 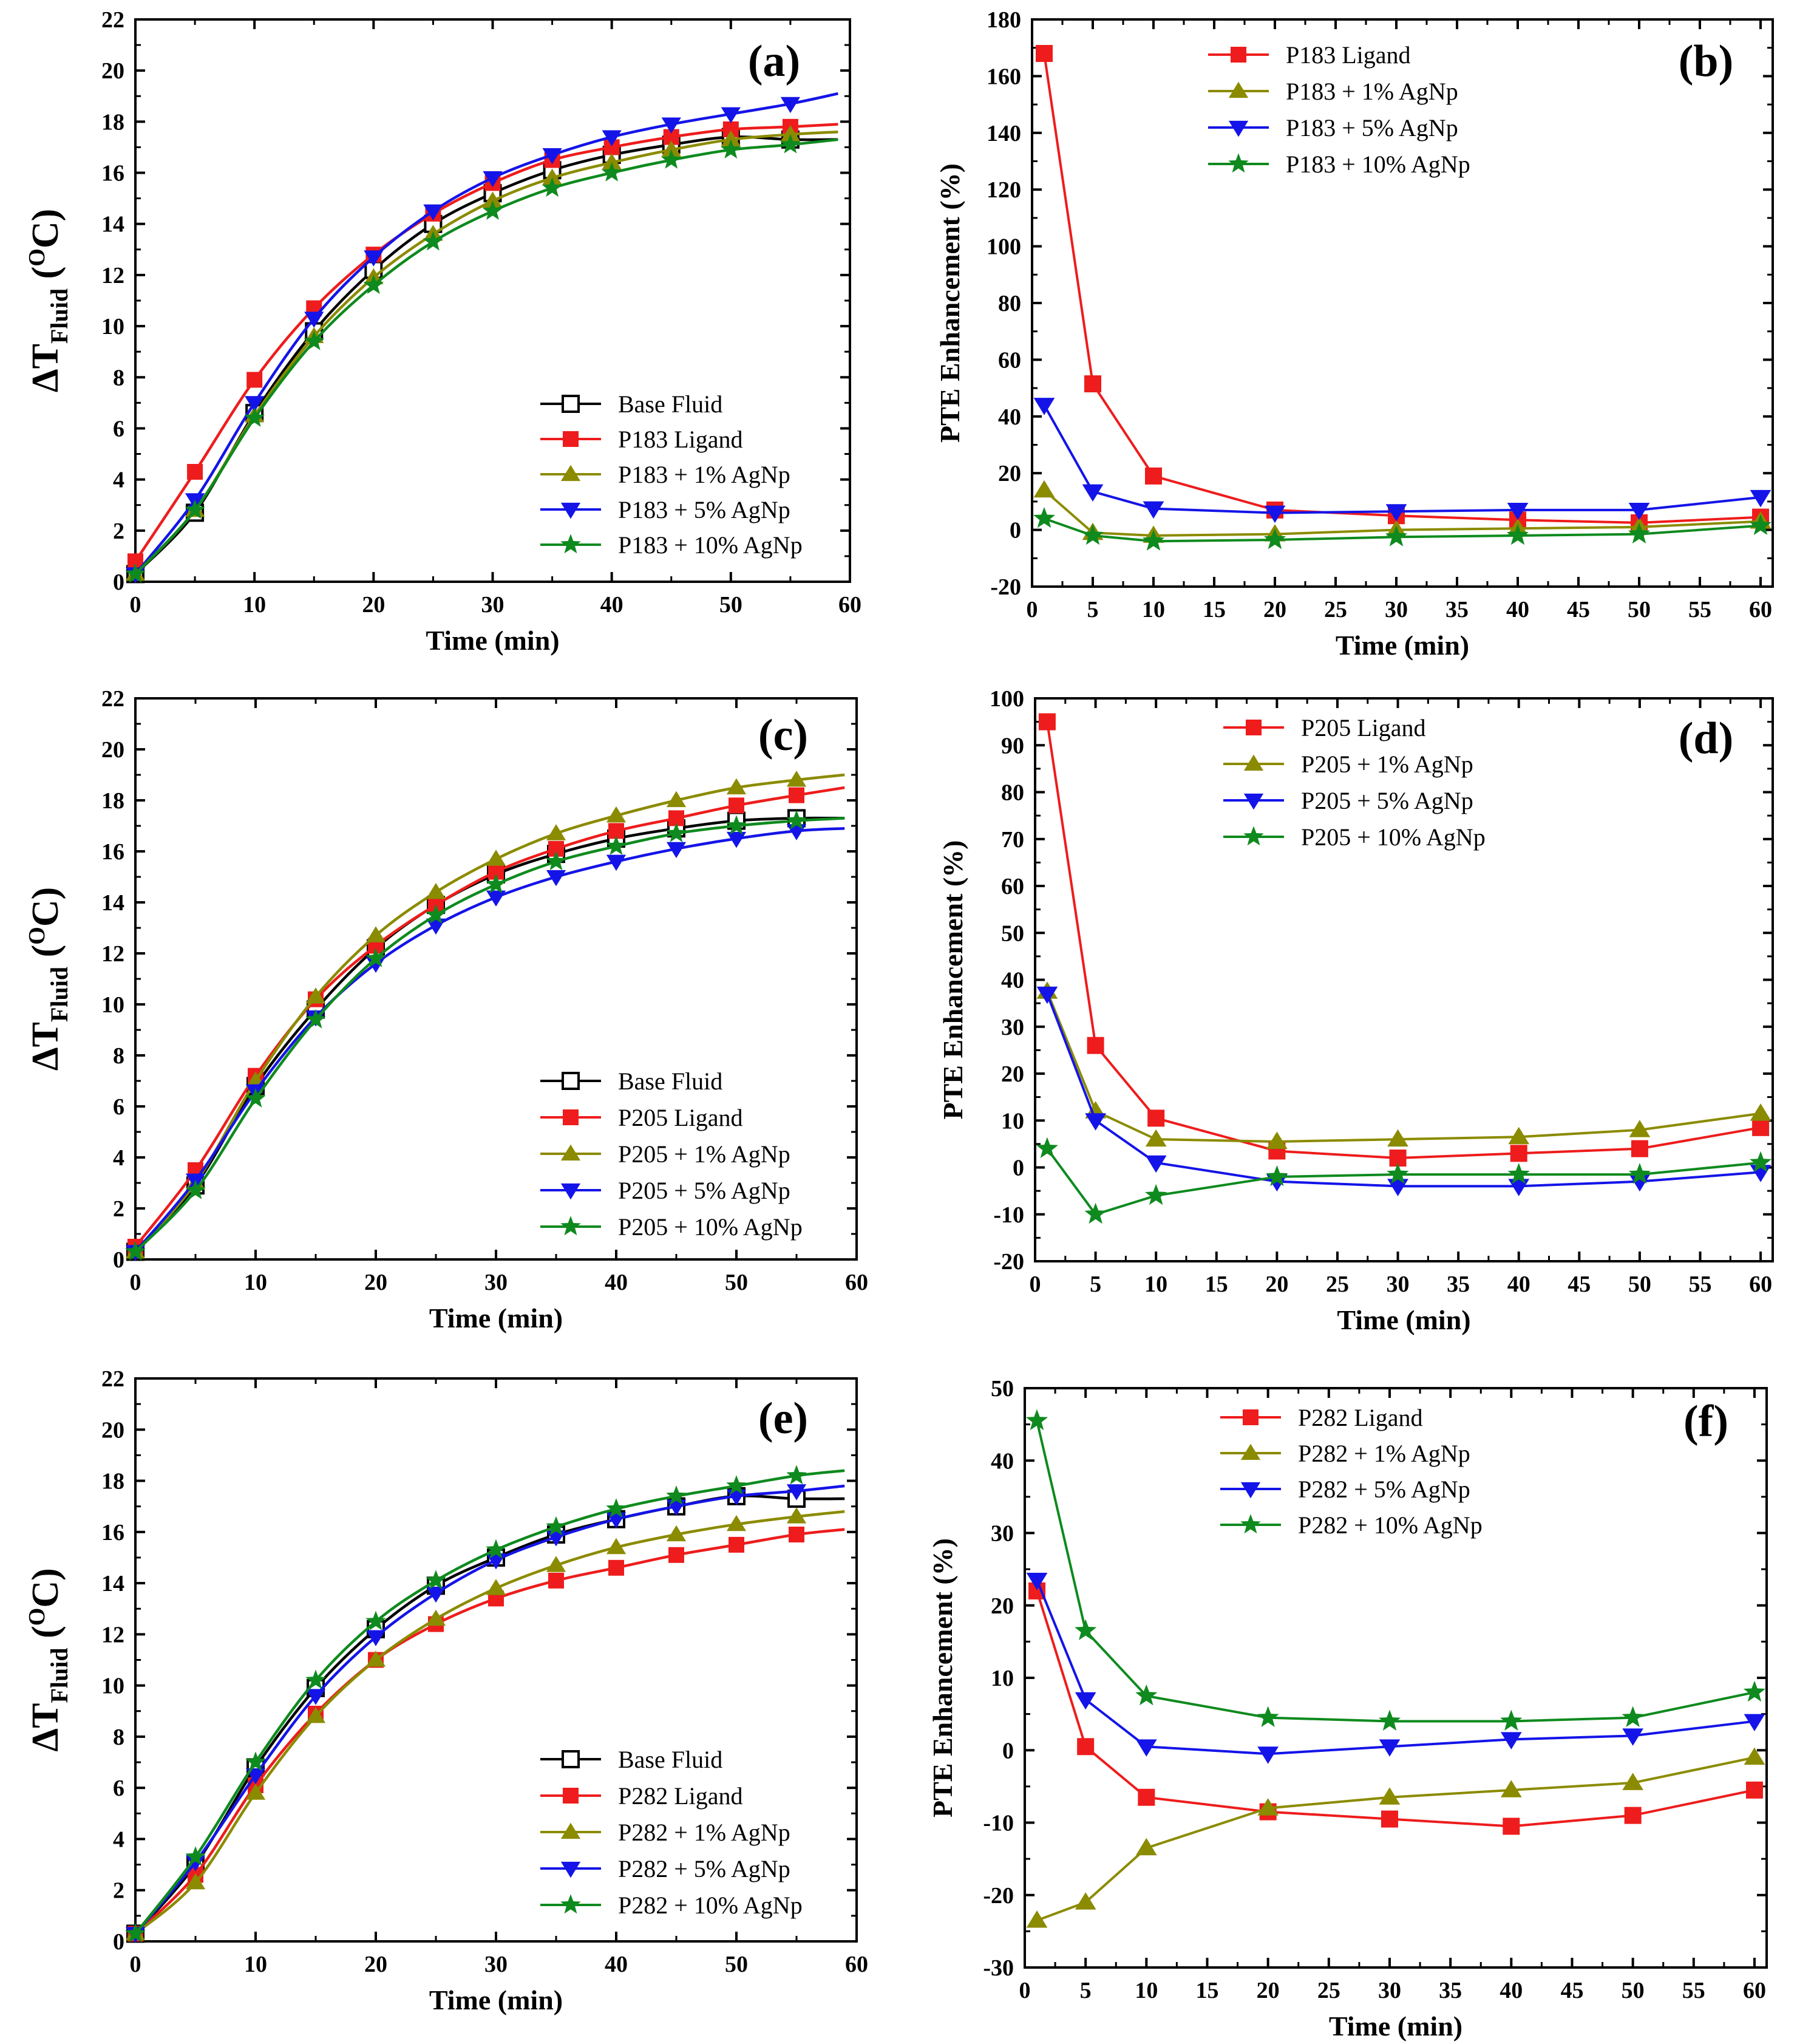 I want to click on y-label-open: (, so click(x=45, y=277).